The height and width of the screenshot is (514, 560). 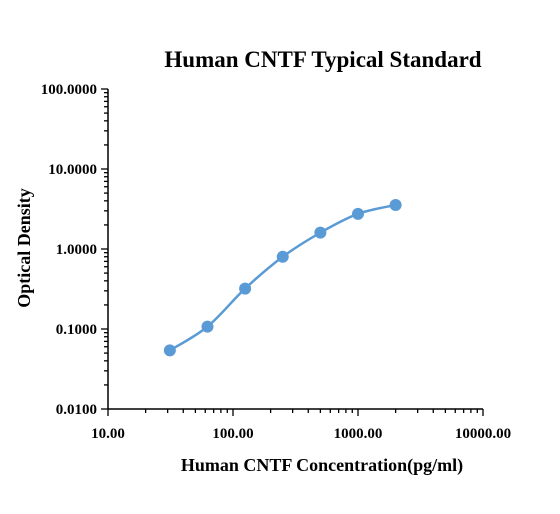 I want to click on x-tick-label: 1000.00, so click(x=358, y=434).